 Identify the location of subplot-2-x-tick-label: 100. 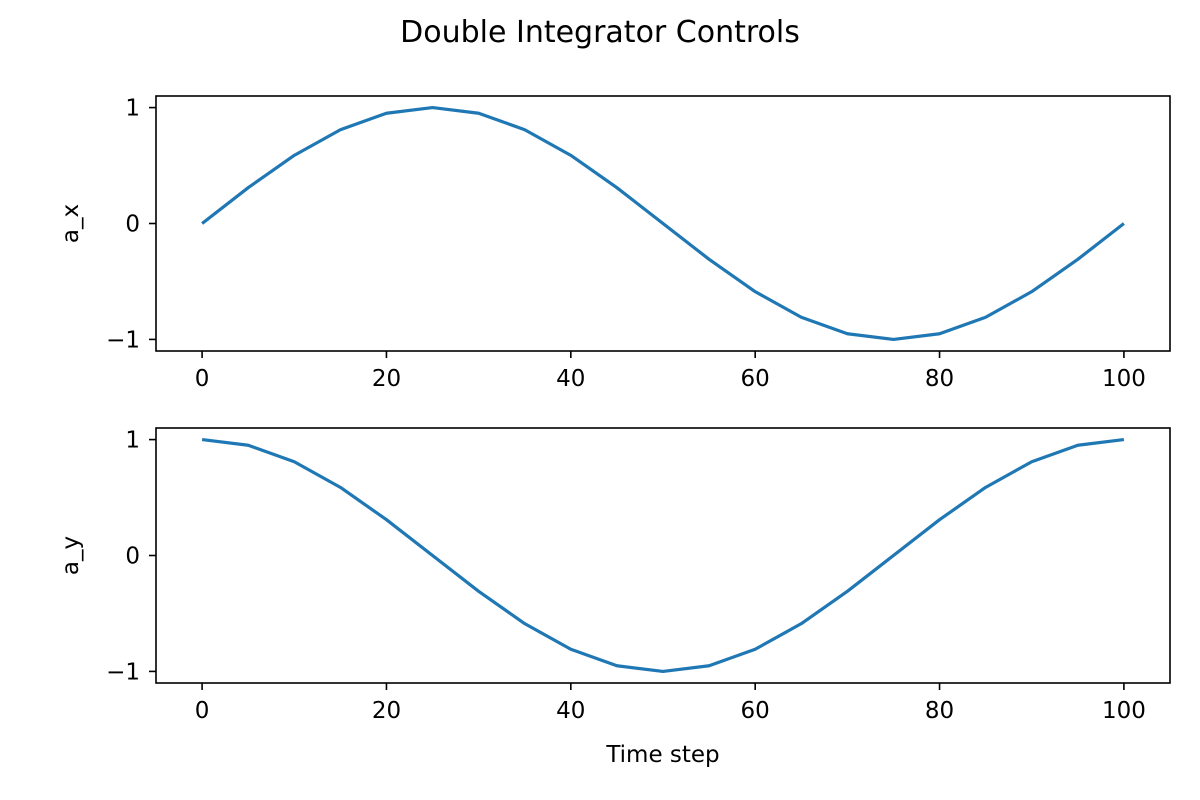
(1124, 711).